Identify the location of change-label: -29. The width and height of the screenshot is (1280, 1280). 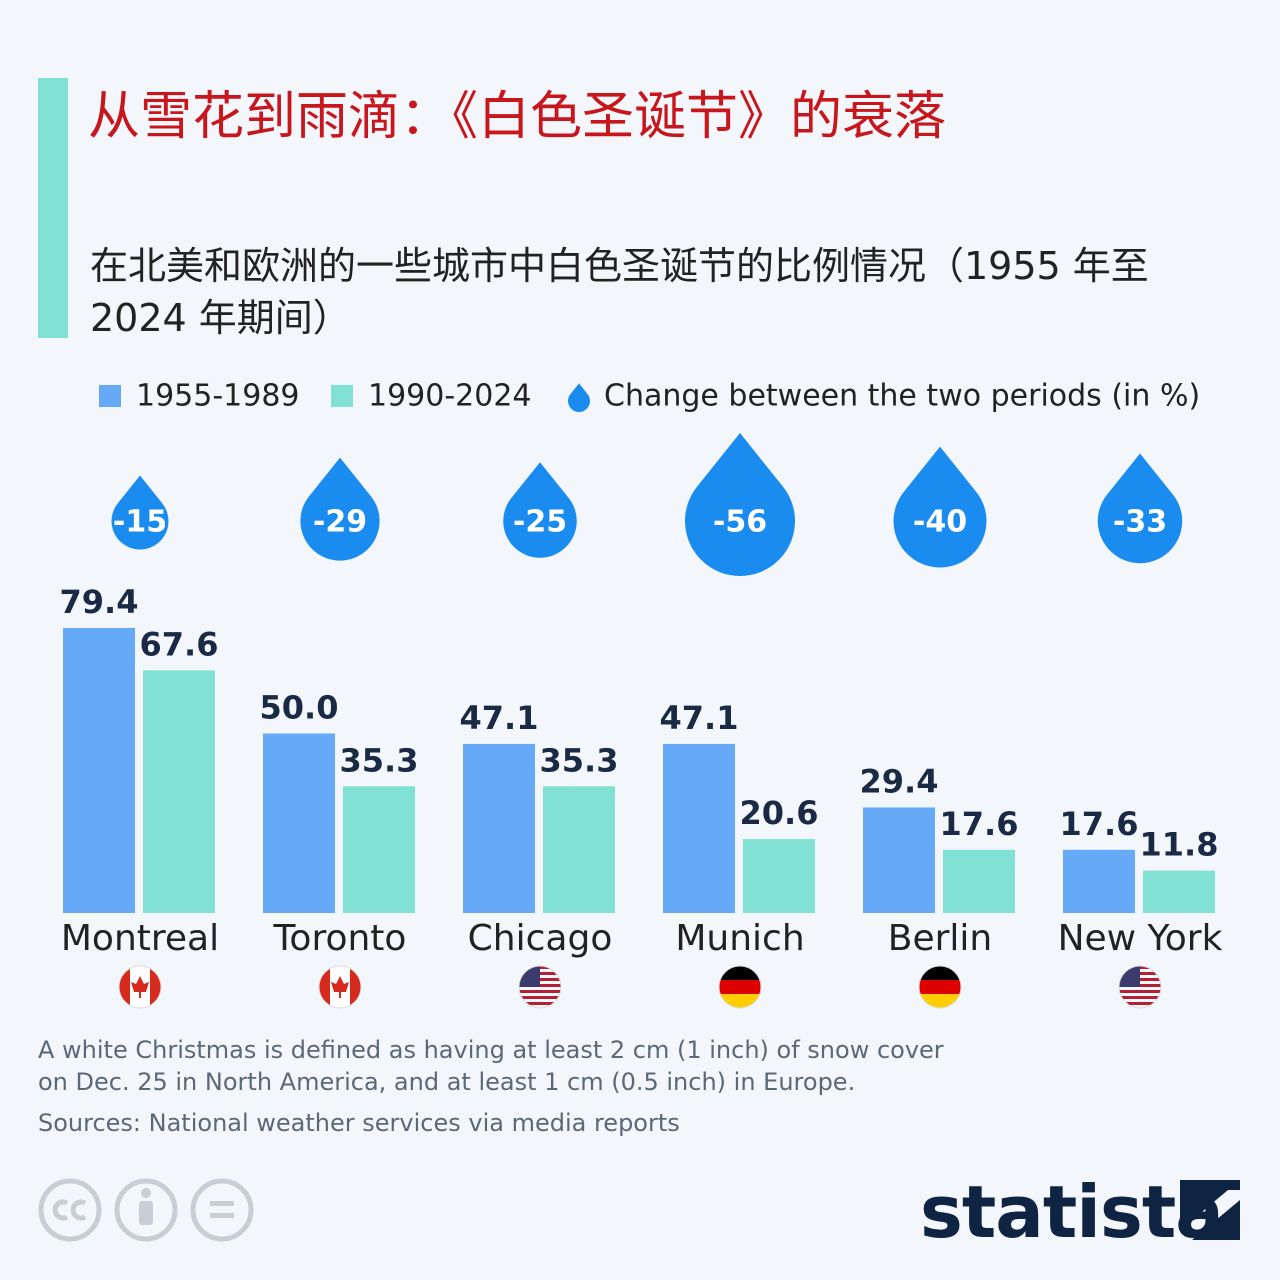
(340, 522).